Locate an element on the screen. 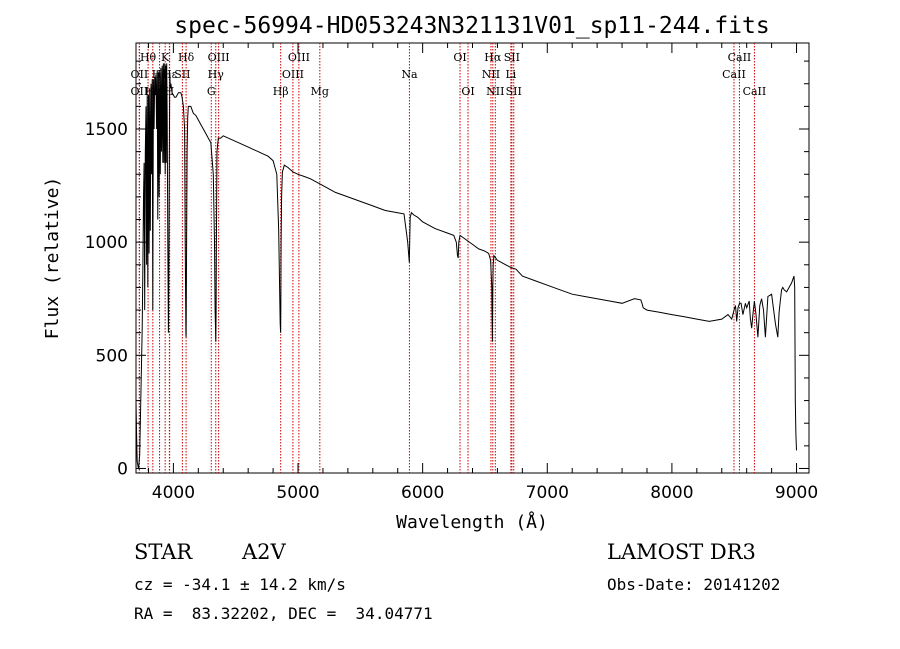 The height and width of the screenshot is (649, 900). marker-label-13: Hβ is located at coordinates (281, 91).